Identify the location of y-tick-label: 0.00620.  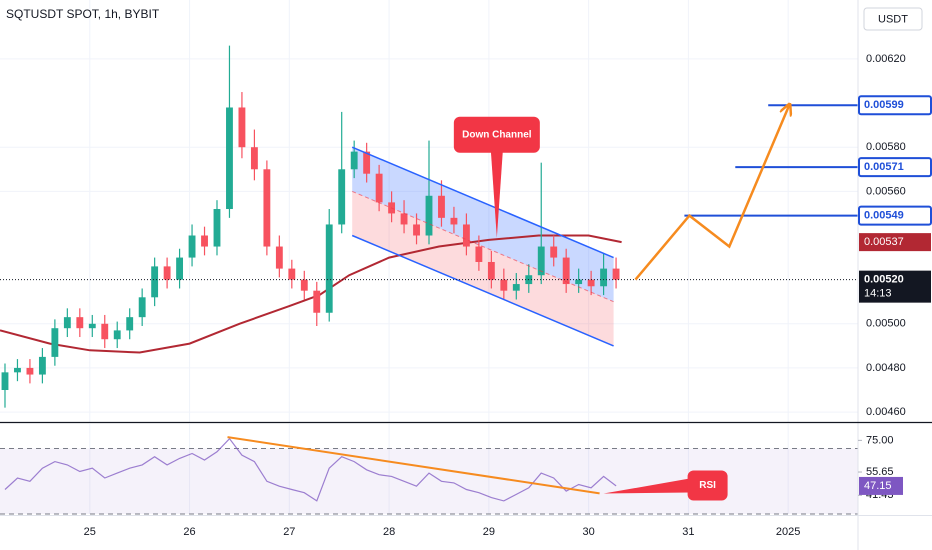
(886, 59).